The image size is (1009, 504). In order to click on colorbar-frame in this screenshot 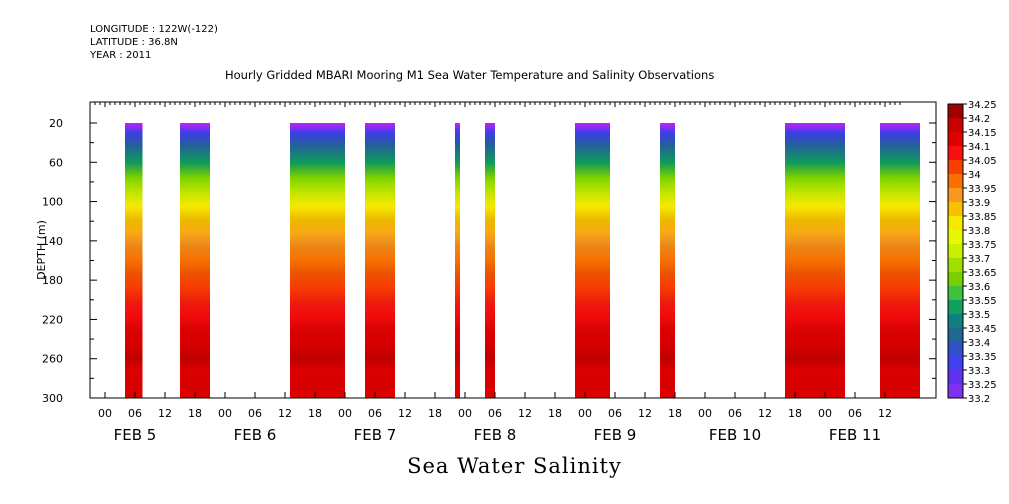, I will do `click(955, 251)`.